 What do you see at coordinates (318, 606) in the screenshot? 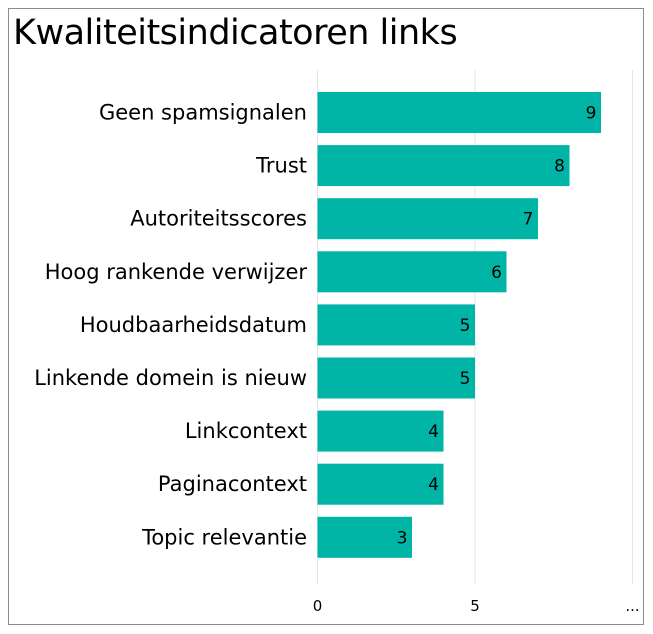
I see `x-tick-label: 0` at bounding box center [318, 606].